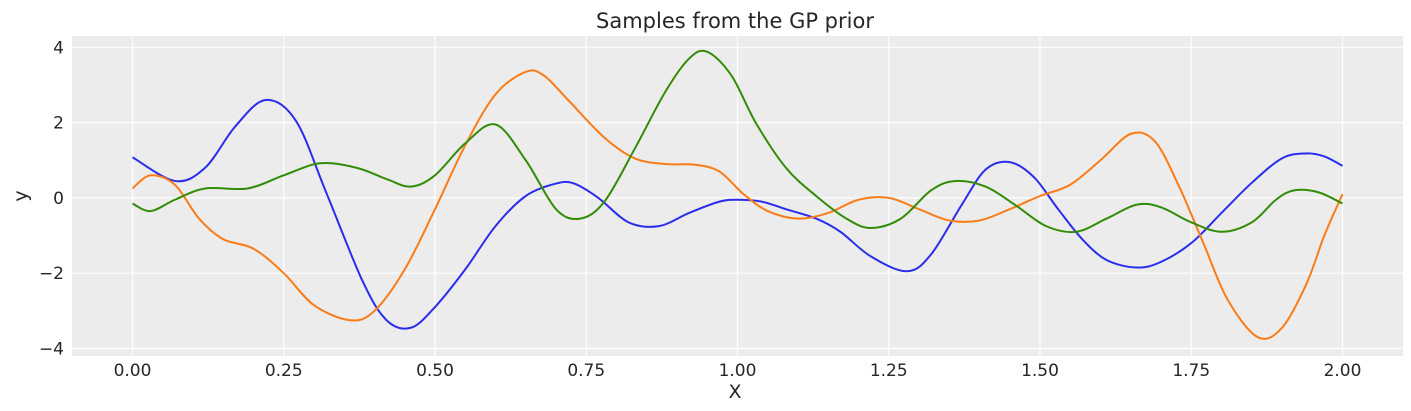  Describe the element at coordinates (51, 198) in the screenshot. I see `y-tick-labels: −4 −2 0 2 4` at that location.